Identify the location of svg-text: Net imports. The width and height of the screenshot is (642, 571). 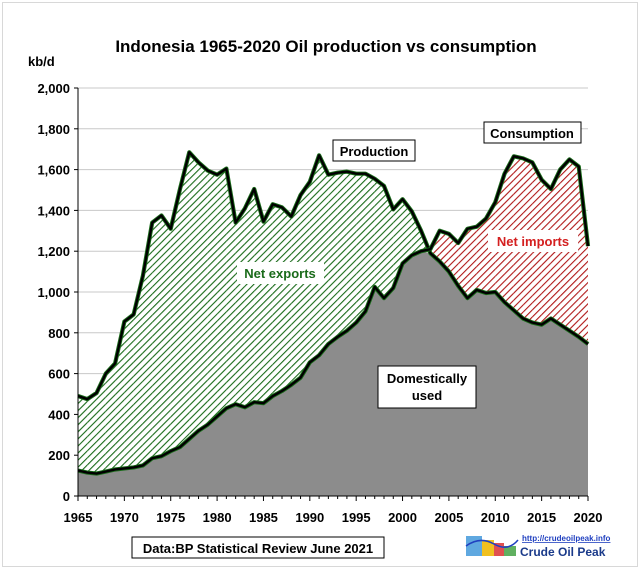
(533, 241).